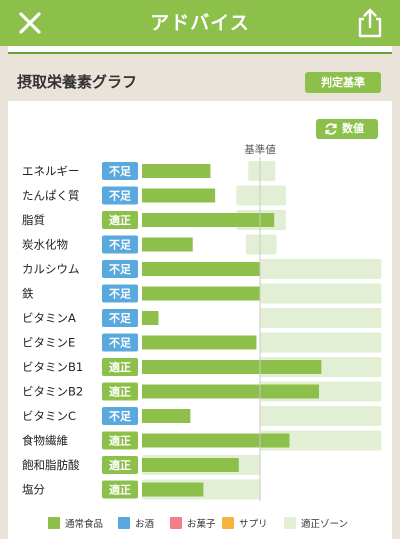  What do you see at coordinates (51, 269) in the screenshot?
I see `nutrient-label: カルシウム` at bounding box center [51, 269].